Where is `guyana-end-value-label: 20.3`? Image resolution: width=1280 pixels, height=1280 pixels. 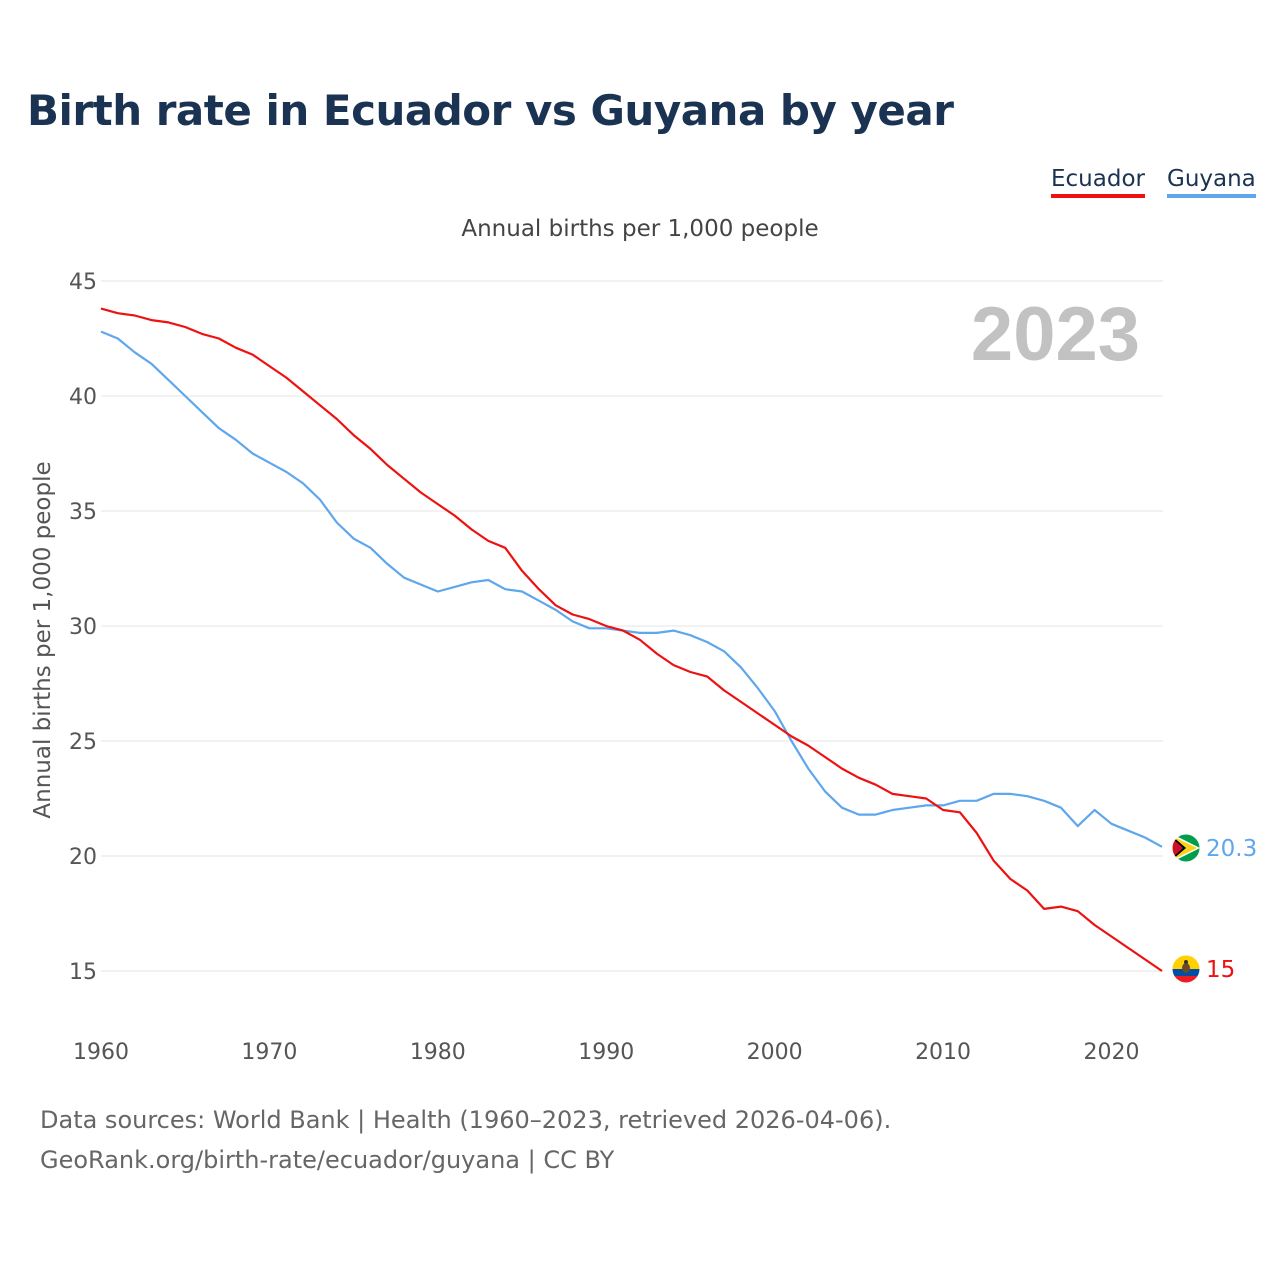
guyana-end-value-label: 20.3 is located at coordinates (1231, 849).